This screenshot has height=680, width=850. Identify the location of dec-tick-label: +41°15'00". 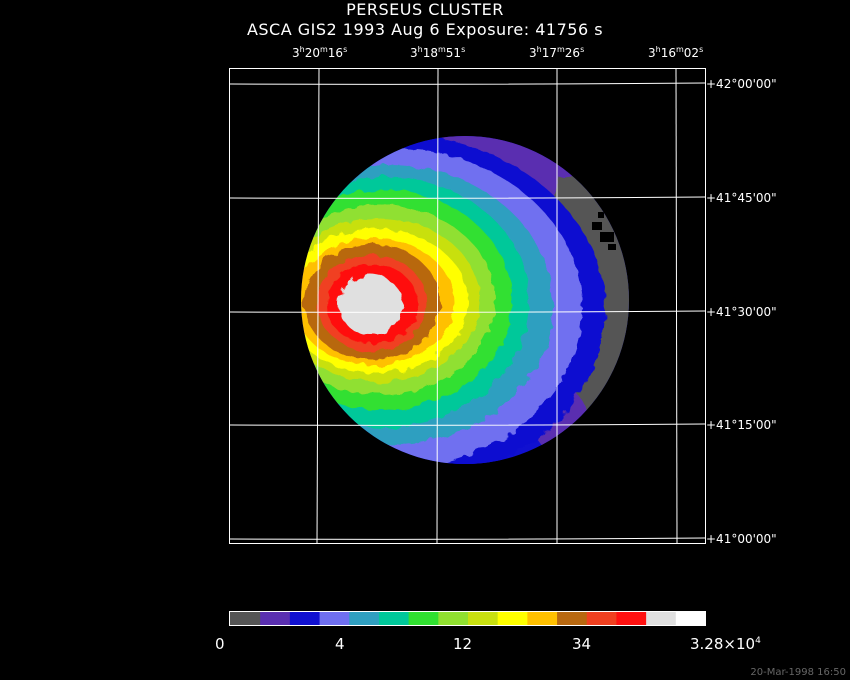
(741, 425).